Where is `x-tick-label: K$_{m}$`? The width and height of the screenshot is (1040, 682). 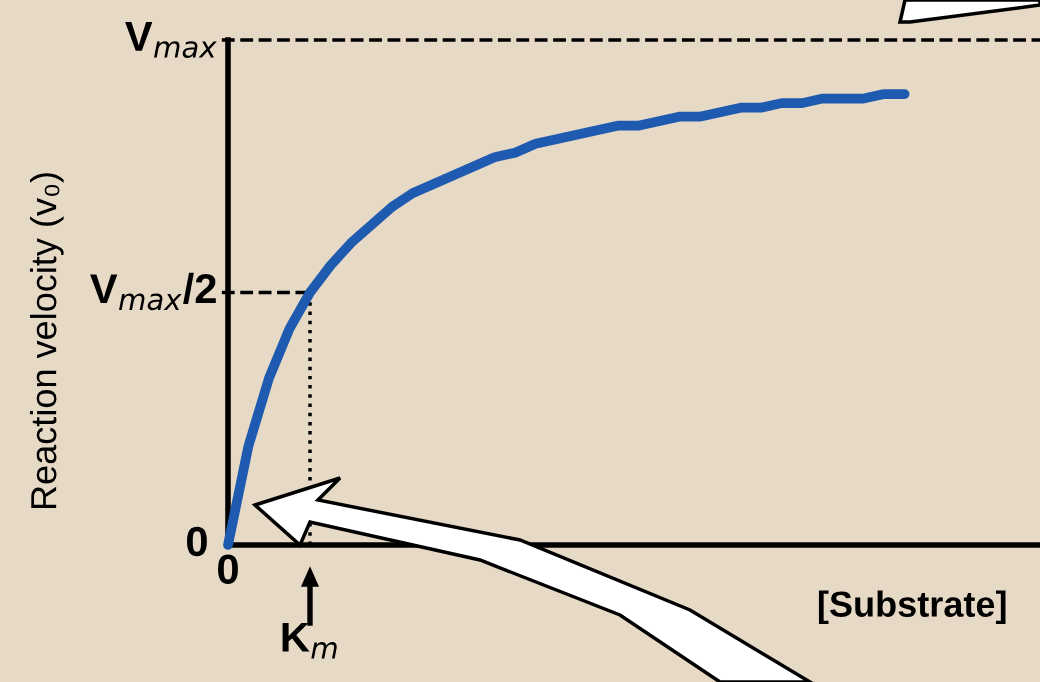 x-tick-label: K$_{m}$ is located at coordinates (309, 640).